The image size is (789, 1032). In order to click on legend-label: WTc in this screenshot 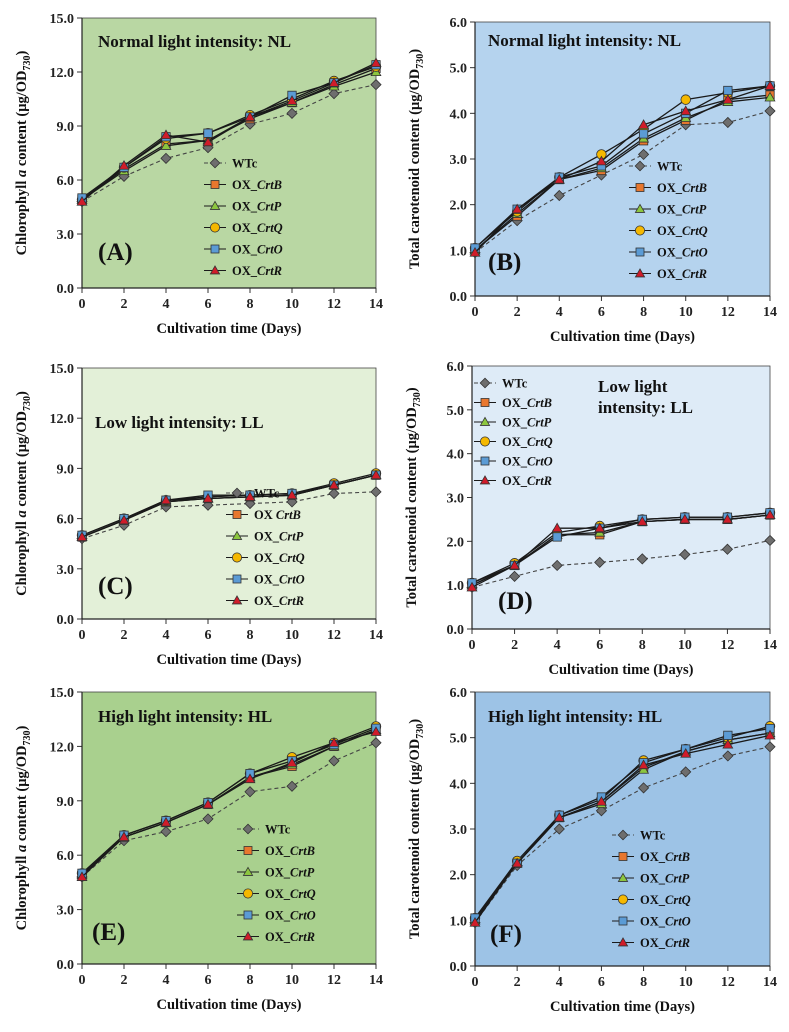, I will do `click(278, 830)`.